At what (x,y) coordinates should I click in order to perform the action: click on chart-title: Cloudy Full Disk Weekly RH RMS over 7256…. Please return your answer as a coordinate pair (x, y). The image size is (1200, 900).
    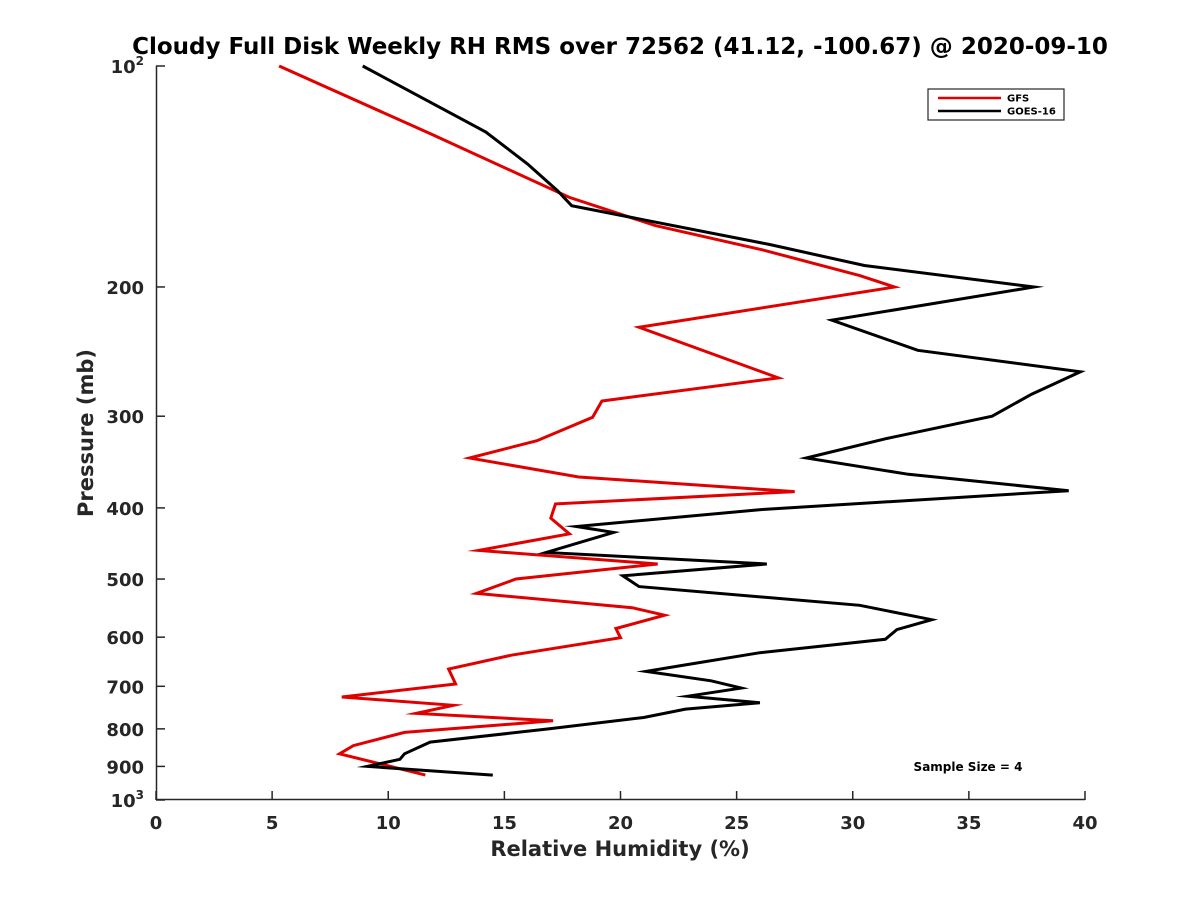
    Looking at the image, I should click on (620, 47).